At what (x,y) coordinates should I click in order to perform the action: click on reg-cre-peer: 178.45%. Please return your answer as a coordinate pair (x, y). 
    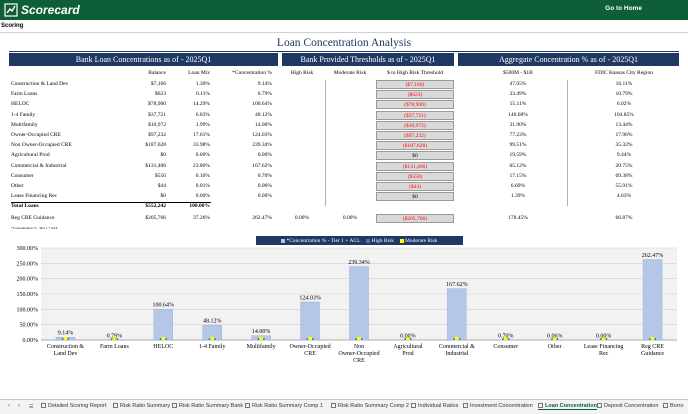
    Looking at the image, I should click on (518, 218).